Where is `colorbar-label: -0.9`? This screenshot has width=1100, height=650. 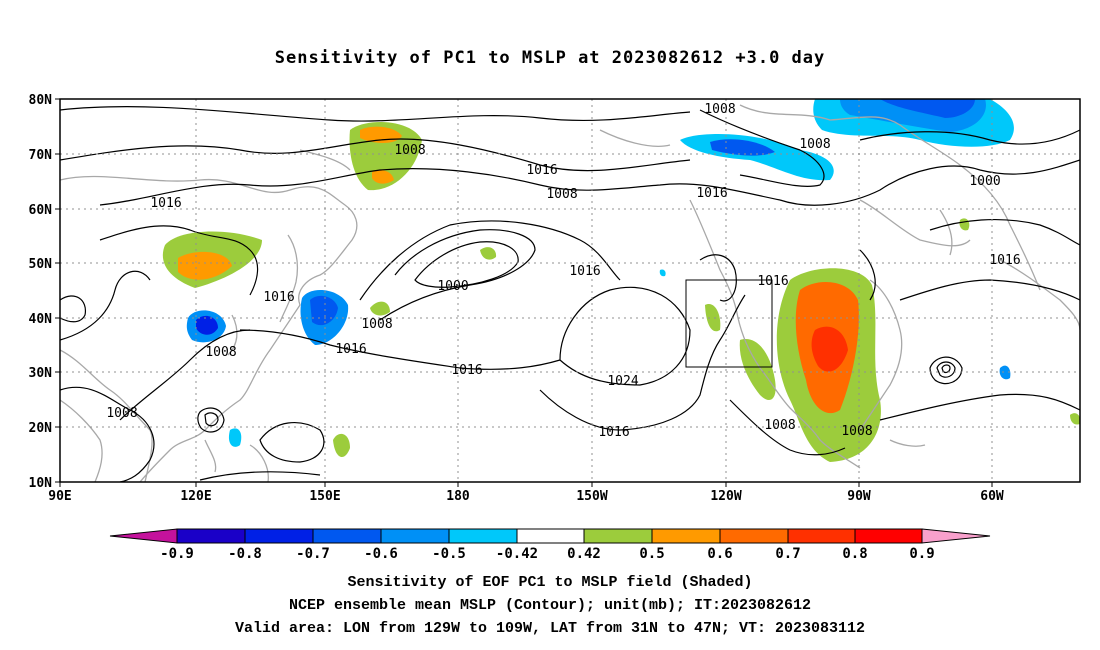
colorbar-label: -0.9 is located at coordinates (177, 554).